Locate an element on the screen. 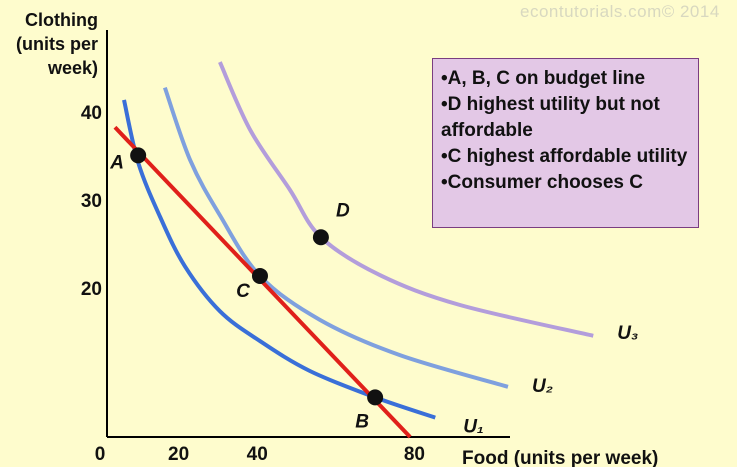  watermark: econtutorials.com© 2014 is located at coordinates (620, 11).